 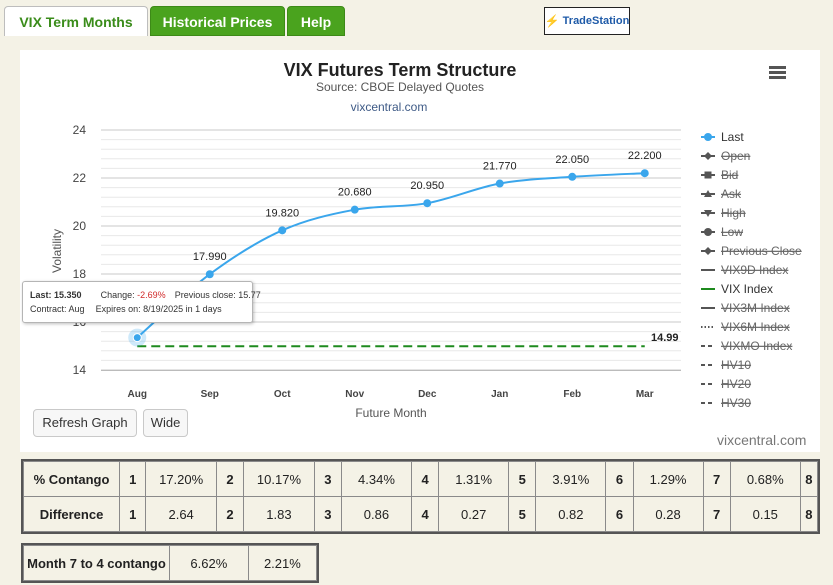 I want to click on data-label: 22.200, so click(x=645, y=156).